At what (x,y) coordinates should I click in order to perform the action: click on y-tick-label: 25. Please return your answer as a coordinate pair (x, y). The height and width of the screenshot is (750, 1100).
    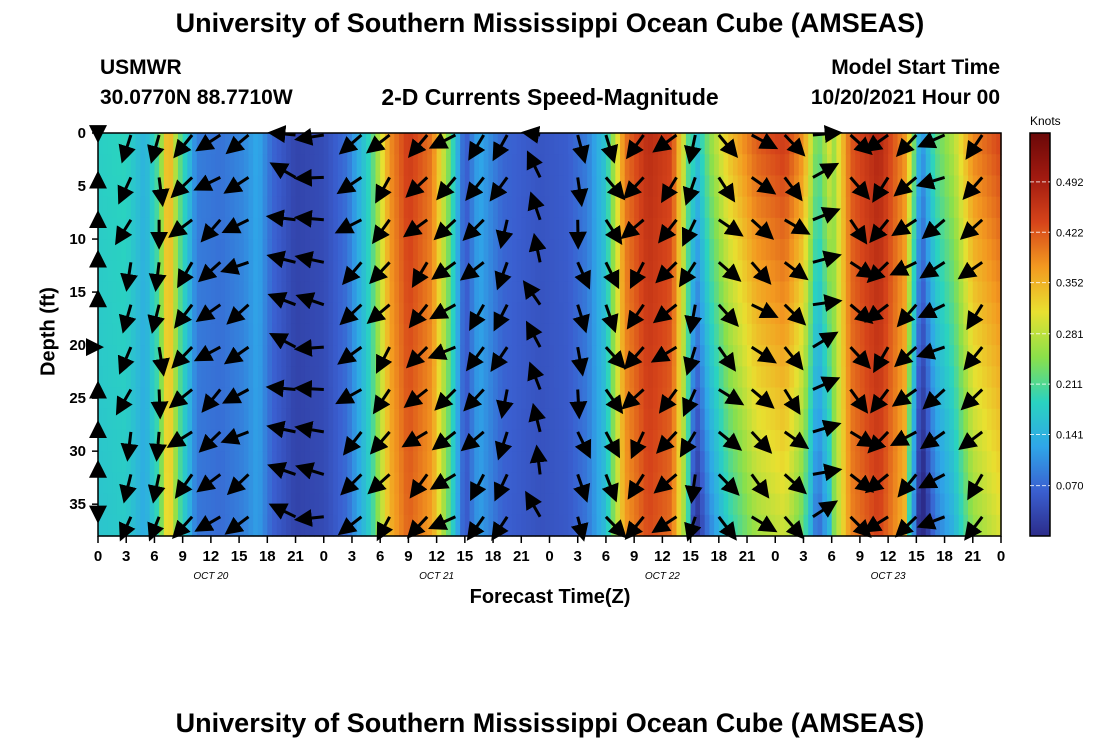
    Looking at the image, I should click on (77, 398).